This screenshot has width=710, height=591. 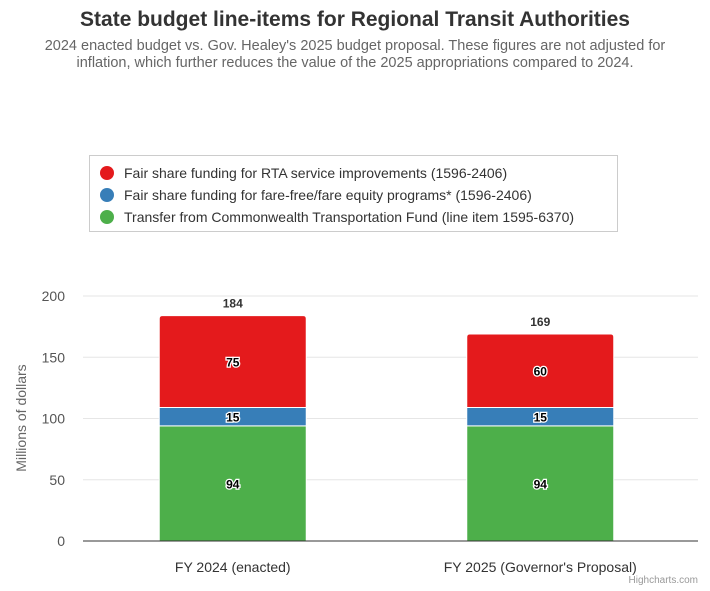 What do you see at coordinates (57, 480) in the screenshot?
I see `y-tick-label: 50` at bounding box center [57, 480].